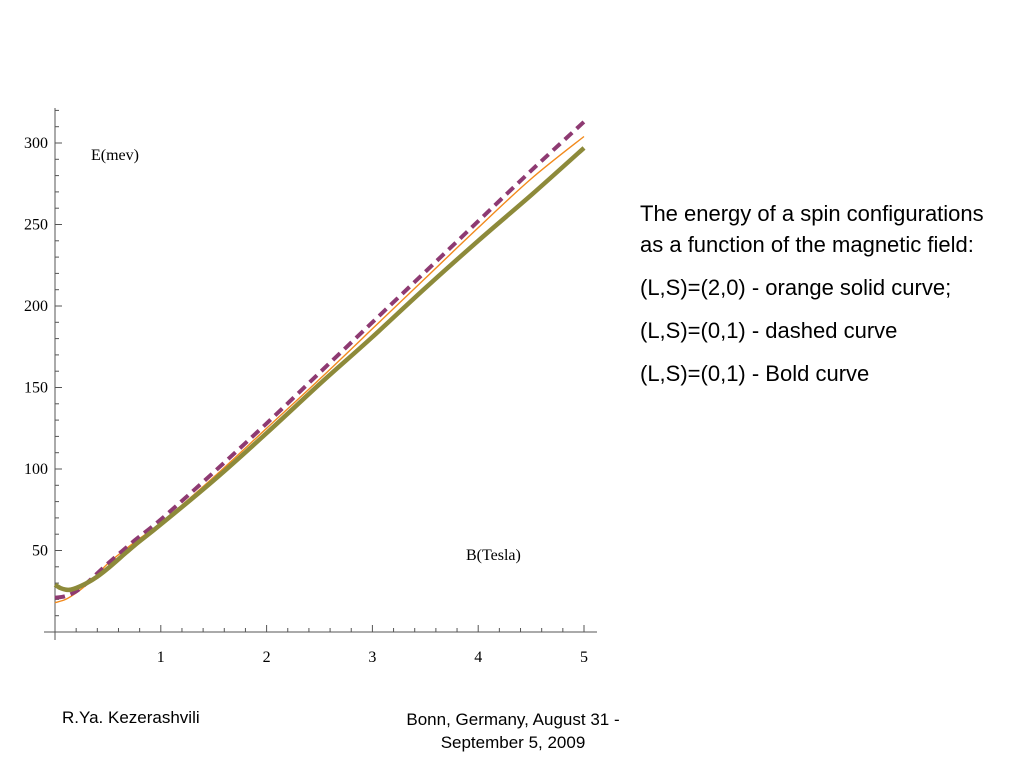  I want to click on footer-author: R.Ya. Kezerashvili, so click(131, 717).